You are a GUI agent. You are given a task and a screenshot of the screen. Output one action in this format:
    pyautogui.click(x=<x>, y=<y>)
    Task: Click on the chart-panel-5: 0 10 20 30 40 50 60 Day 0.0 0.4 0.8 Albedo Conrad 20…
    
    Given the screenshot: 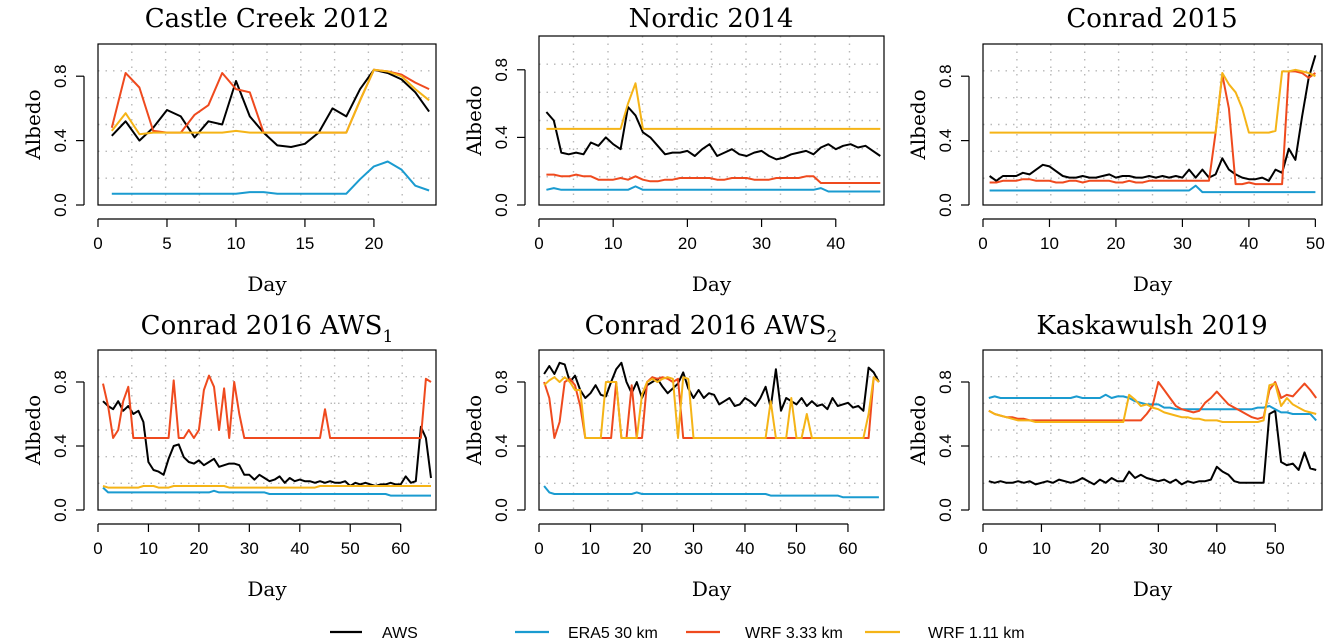 What is the action you would take?
    pyautogui.click(x=673, y=456)
    